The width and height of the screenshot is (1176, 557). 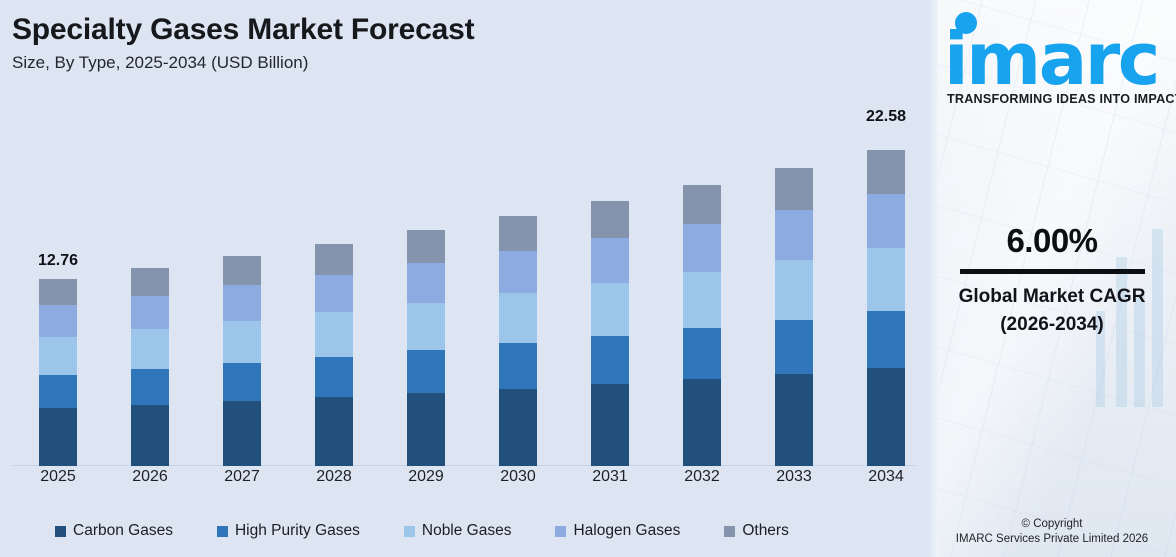 I want to click on legend-item-label: Halogen Gases, so click(x=627, y=530).